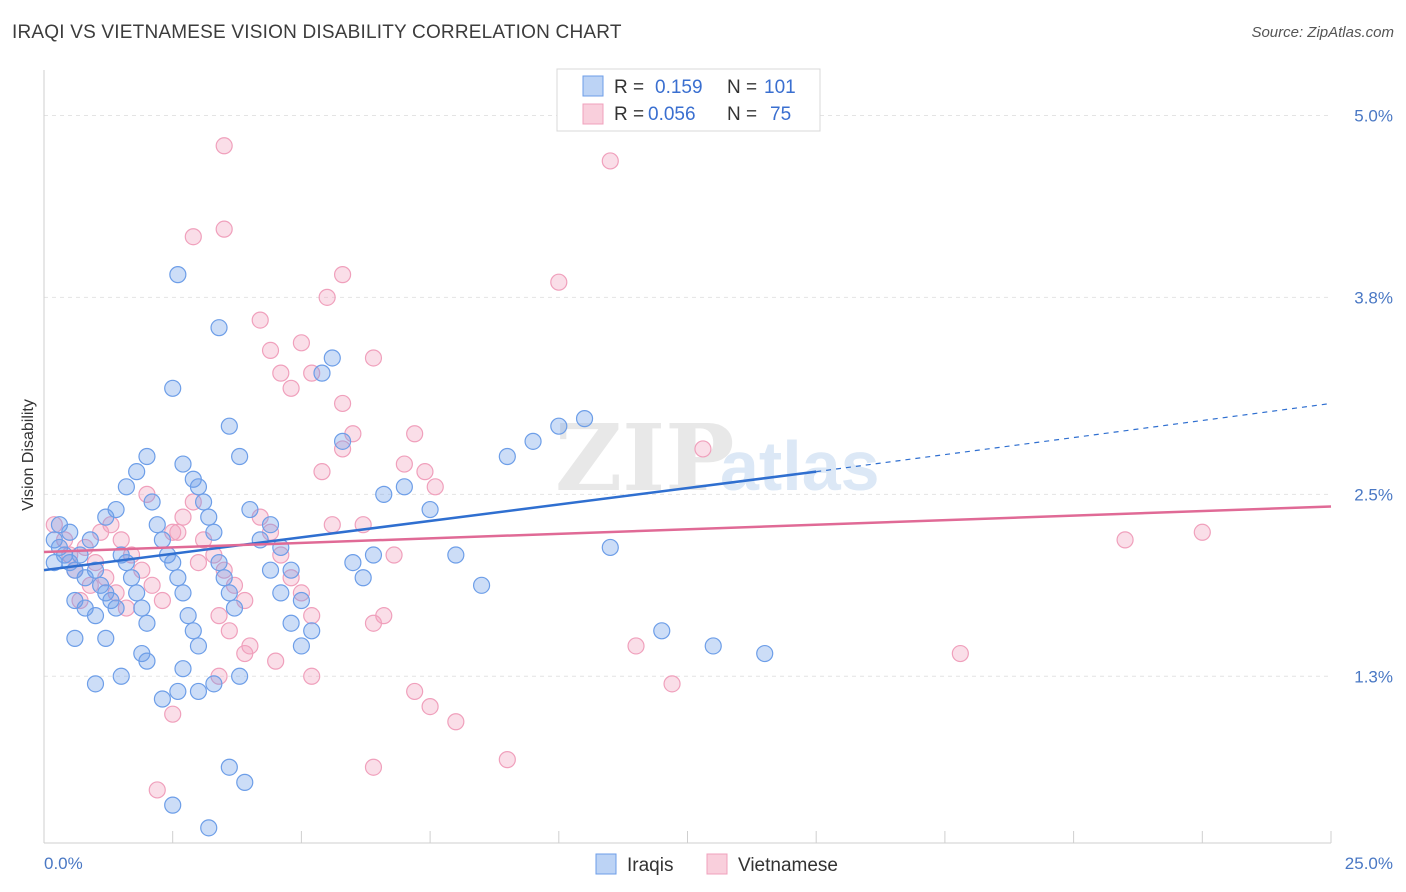 This screenshot has height=892, width=1406. I want to click on legend-r-value-iraqis: 0.159, so click(679, 87).